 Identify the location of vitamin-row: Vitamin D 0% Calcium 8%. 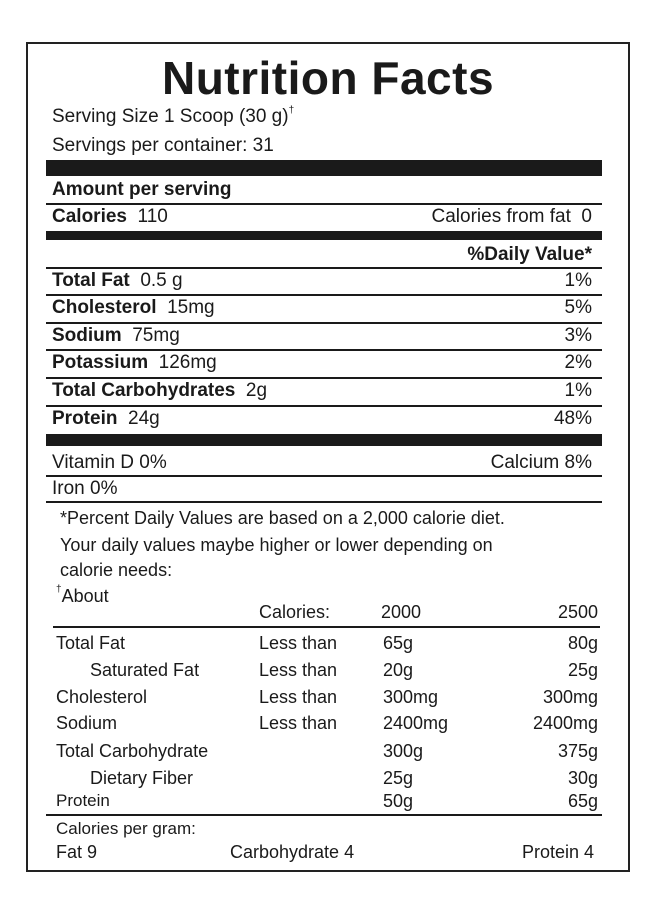
(322, 463).